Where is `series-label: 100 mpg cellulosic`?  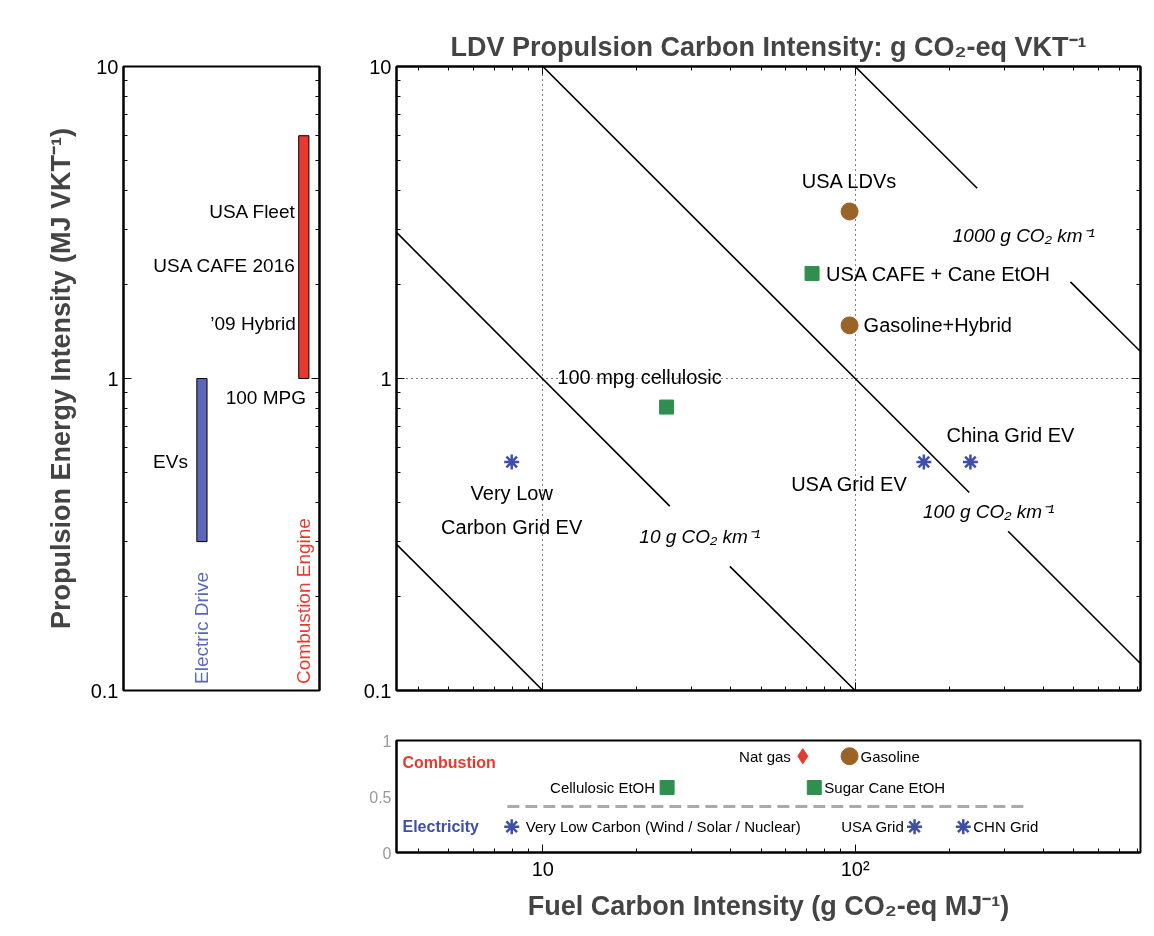
series-label: 100 mpg cellulosic is located at coordinates (639, 377).